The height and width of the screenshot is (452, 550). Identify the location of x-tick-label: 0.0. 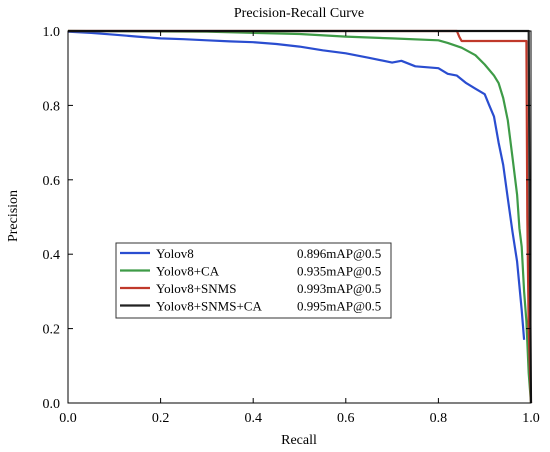
(68, 418).